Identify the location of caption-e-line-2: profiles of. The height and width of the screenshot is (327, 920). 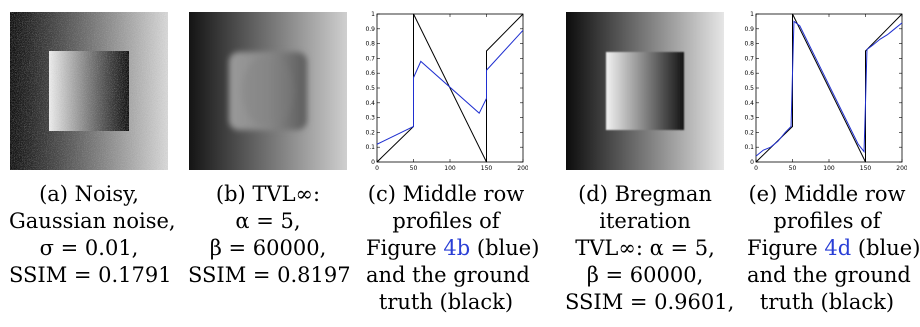
(827, 221).